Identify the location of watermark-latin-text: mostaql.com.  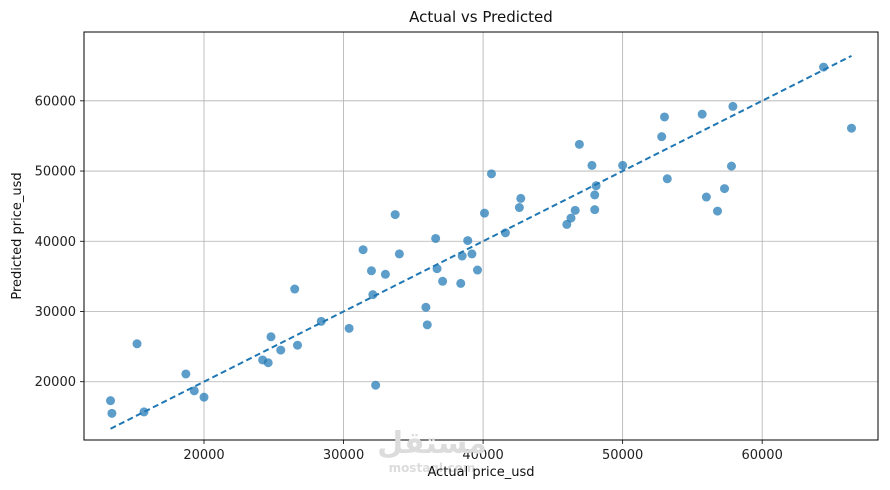
(432, 468).